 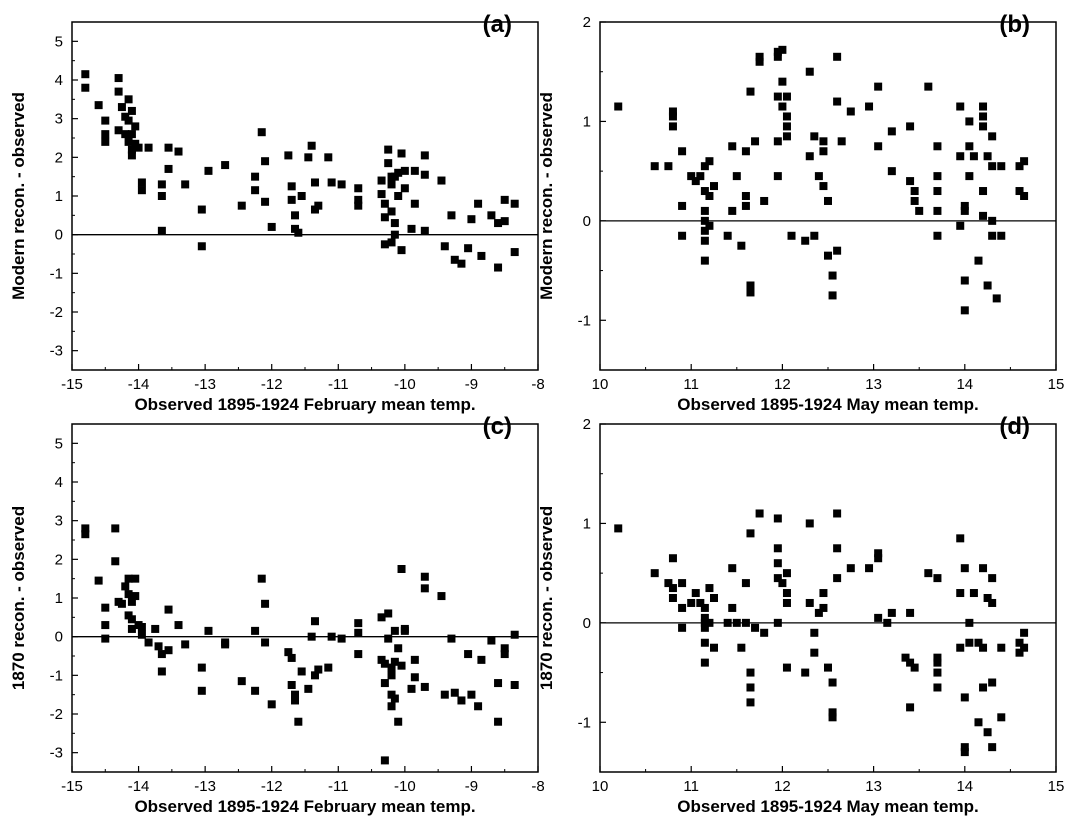 I want to click on x-tick-label: -9, so click(x=471, y=786).